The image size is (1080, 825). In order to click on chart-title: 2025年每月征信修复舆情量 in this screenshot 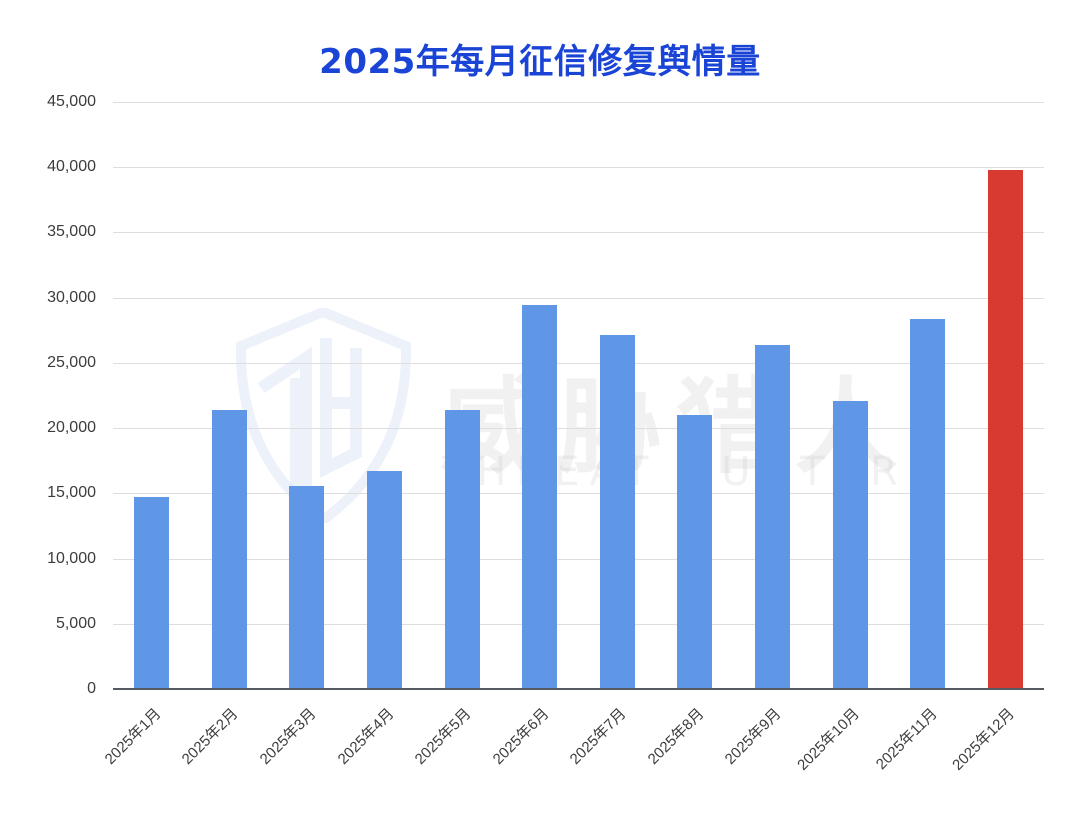, I will do `click(540, 62)`.